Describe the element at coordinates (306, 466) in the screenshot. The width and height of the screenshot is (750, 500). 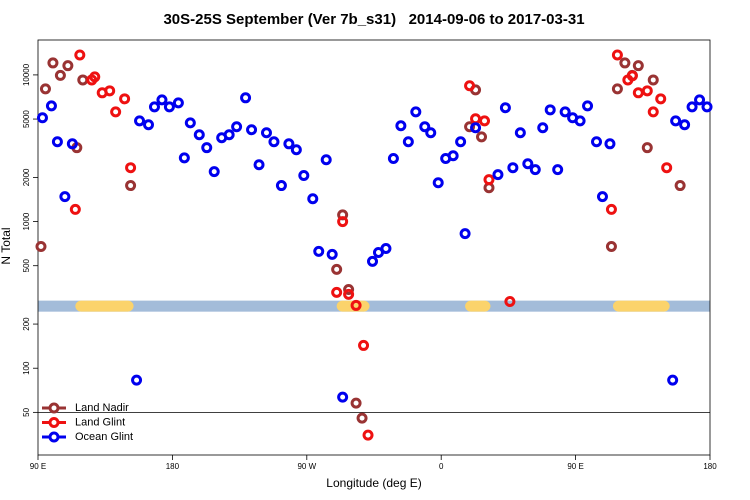
I see `x-tick-label: 90 W` at that location.